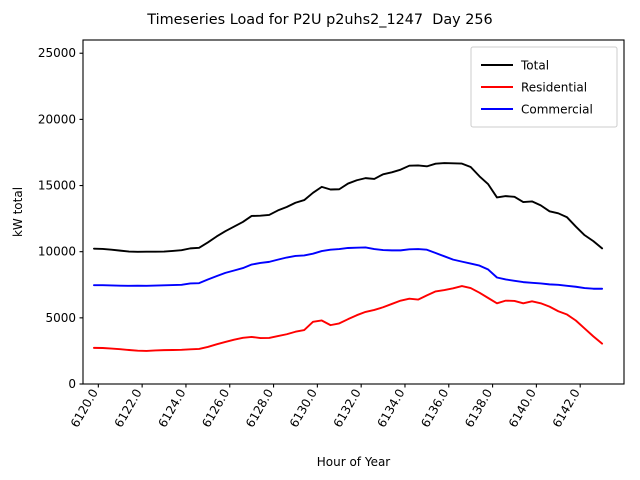 This screenshot has width=640, height=480. What do you see at coordinates (259, 408) in the screenshot?
I see `x-tick-label: 6128.0` at bounding box center [259, 408].